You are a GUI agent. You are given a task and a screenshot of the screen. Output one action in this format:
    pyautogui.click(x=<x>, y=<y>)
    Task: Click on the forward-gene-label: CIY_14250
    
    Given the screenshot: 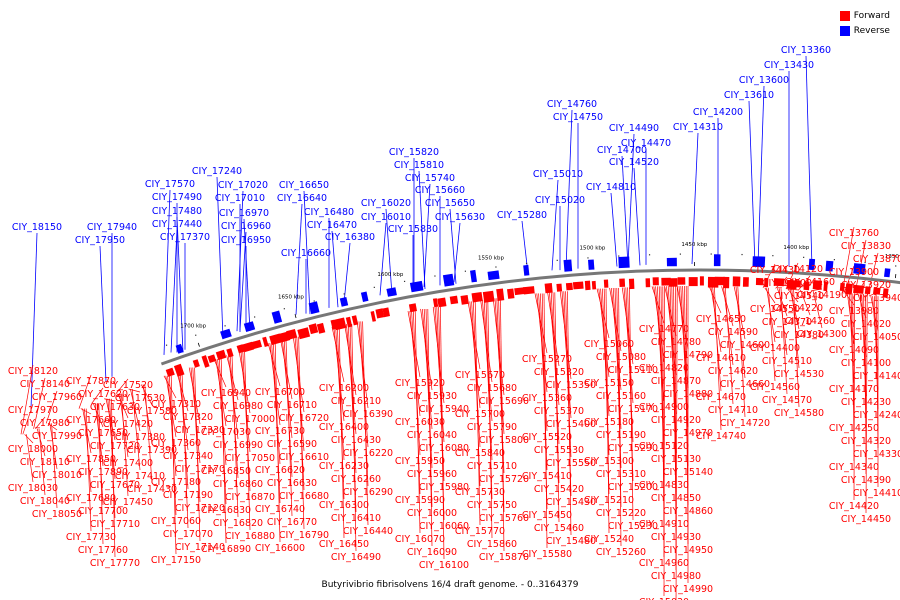 What is the action you would take?
    pyautogui.click(x=854, y=428)
    